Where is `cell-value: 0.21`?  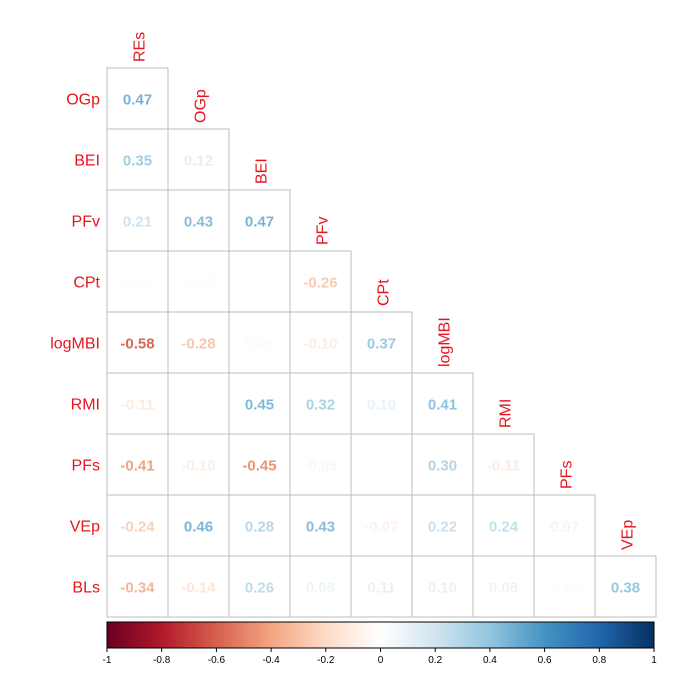 cell-value: 0.21 is located at coordinates (137, 222).